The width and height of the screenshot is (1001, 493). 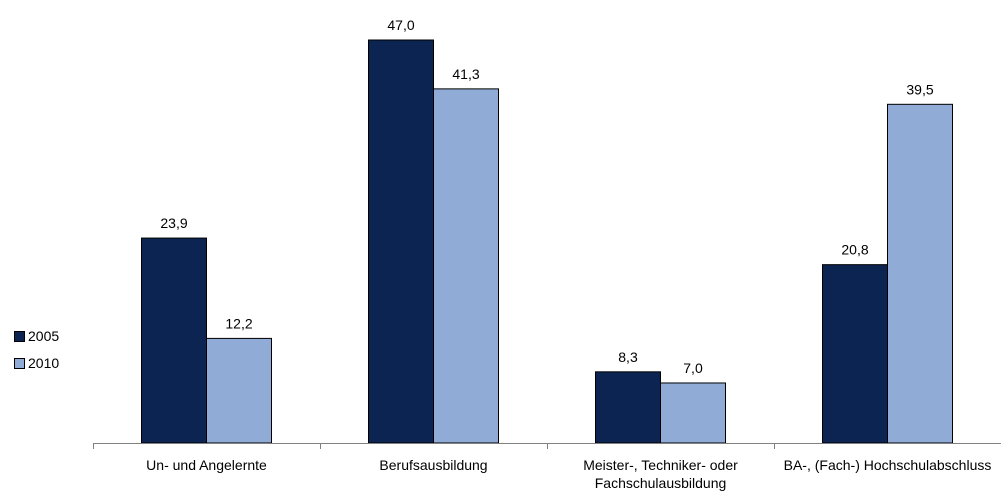 I want to click on category-label-2: Meister-, Techniker- oder, so click(x=660, y=465).